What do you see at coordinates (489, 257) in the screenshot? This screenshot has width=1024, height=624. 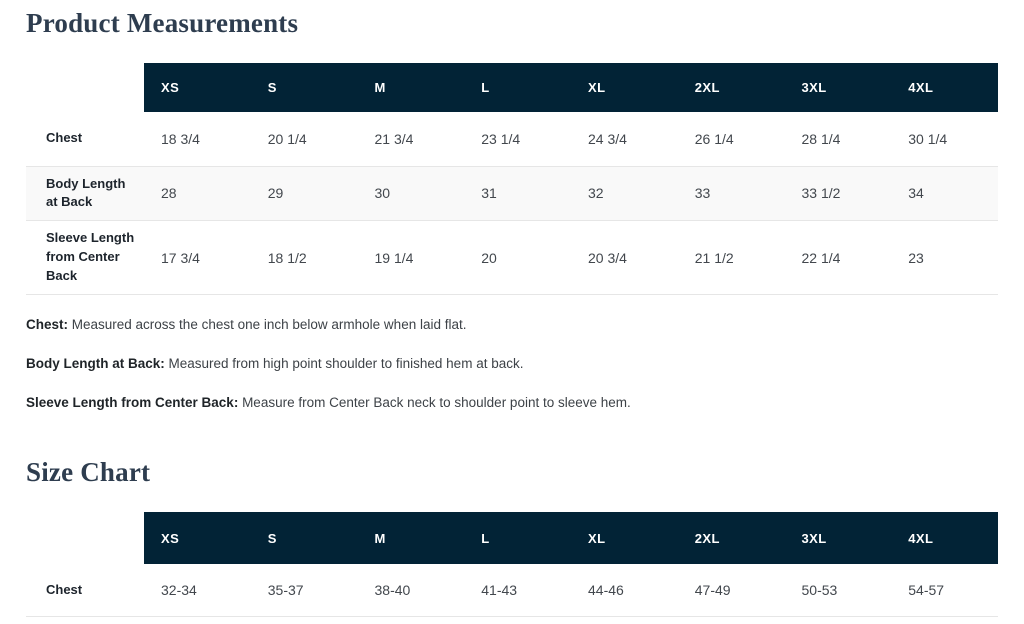 I see `measurement-value: 20` at bounding box center [489, 257].